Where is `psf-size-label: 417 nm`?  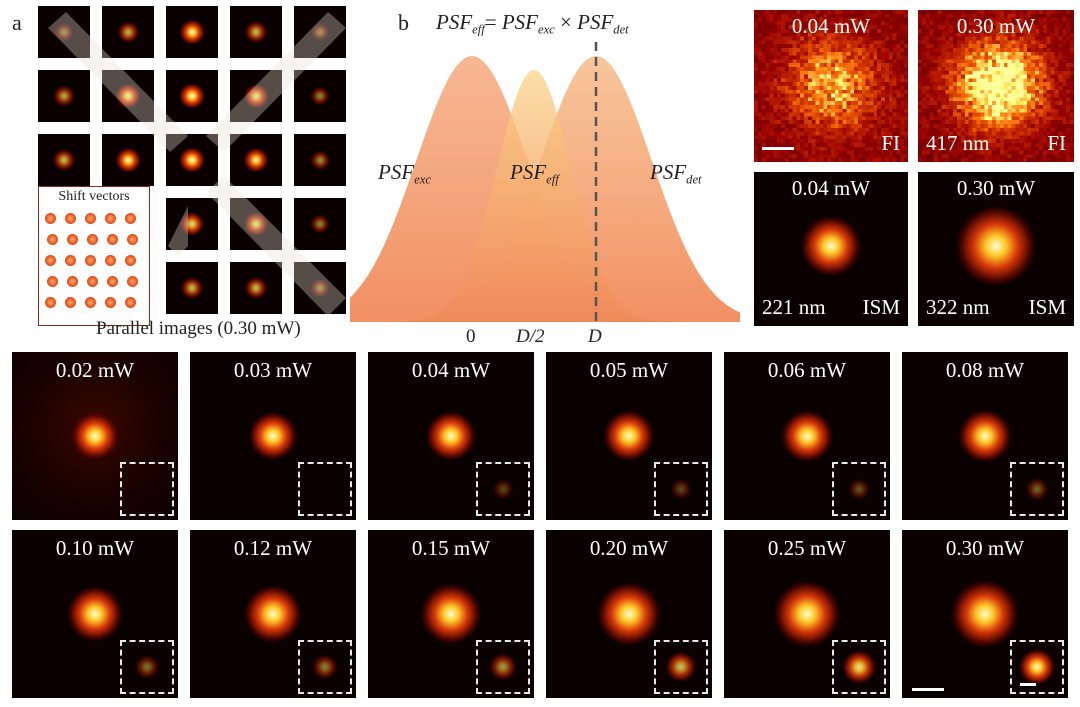 psf-size-label: 417 nm is located at coordinates (958, 143).